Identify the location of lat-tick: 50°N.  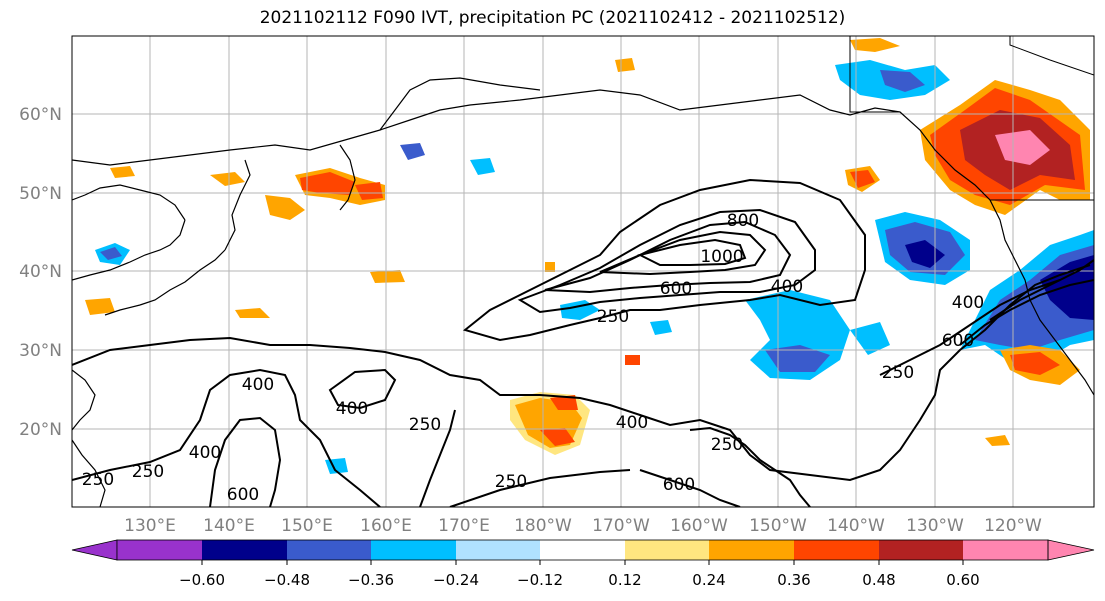
(40, 194).